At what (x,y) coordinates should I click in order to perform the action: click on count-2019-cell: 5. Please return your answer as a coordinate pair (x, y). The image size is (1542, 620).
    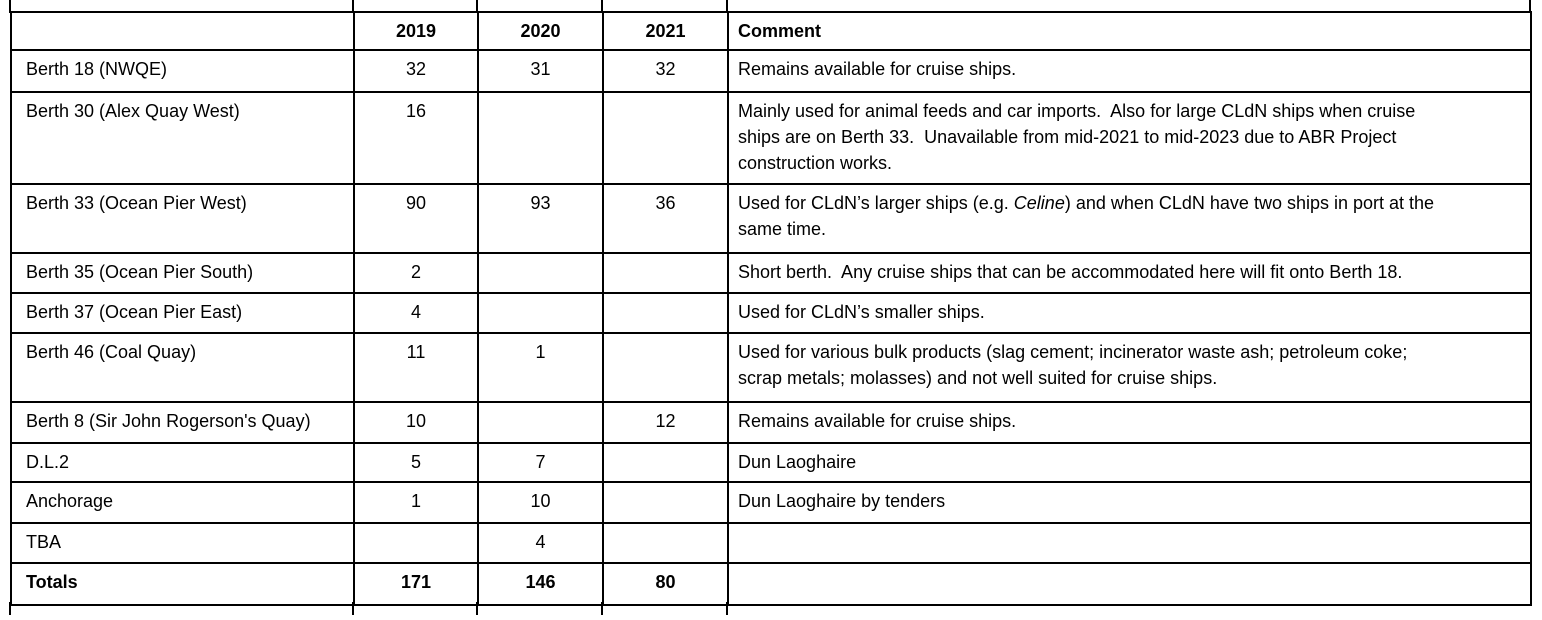
    Looking at the image, I should click on (416, 462).